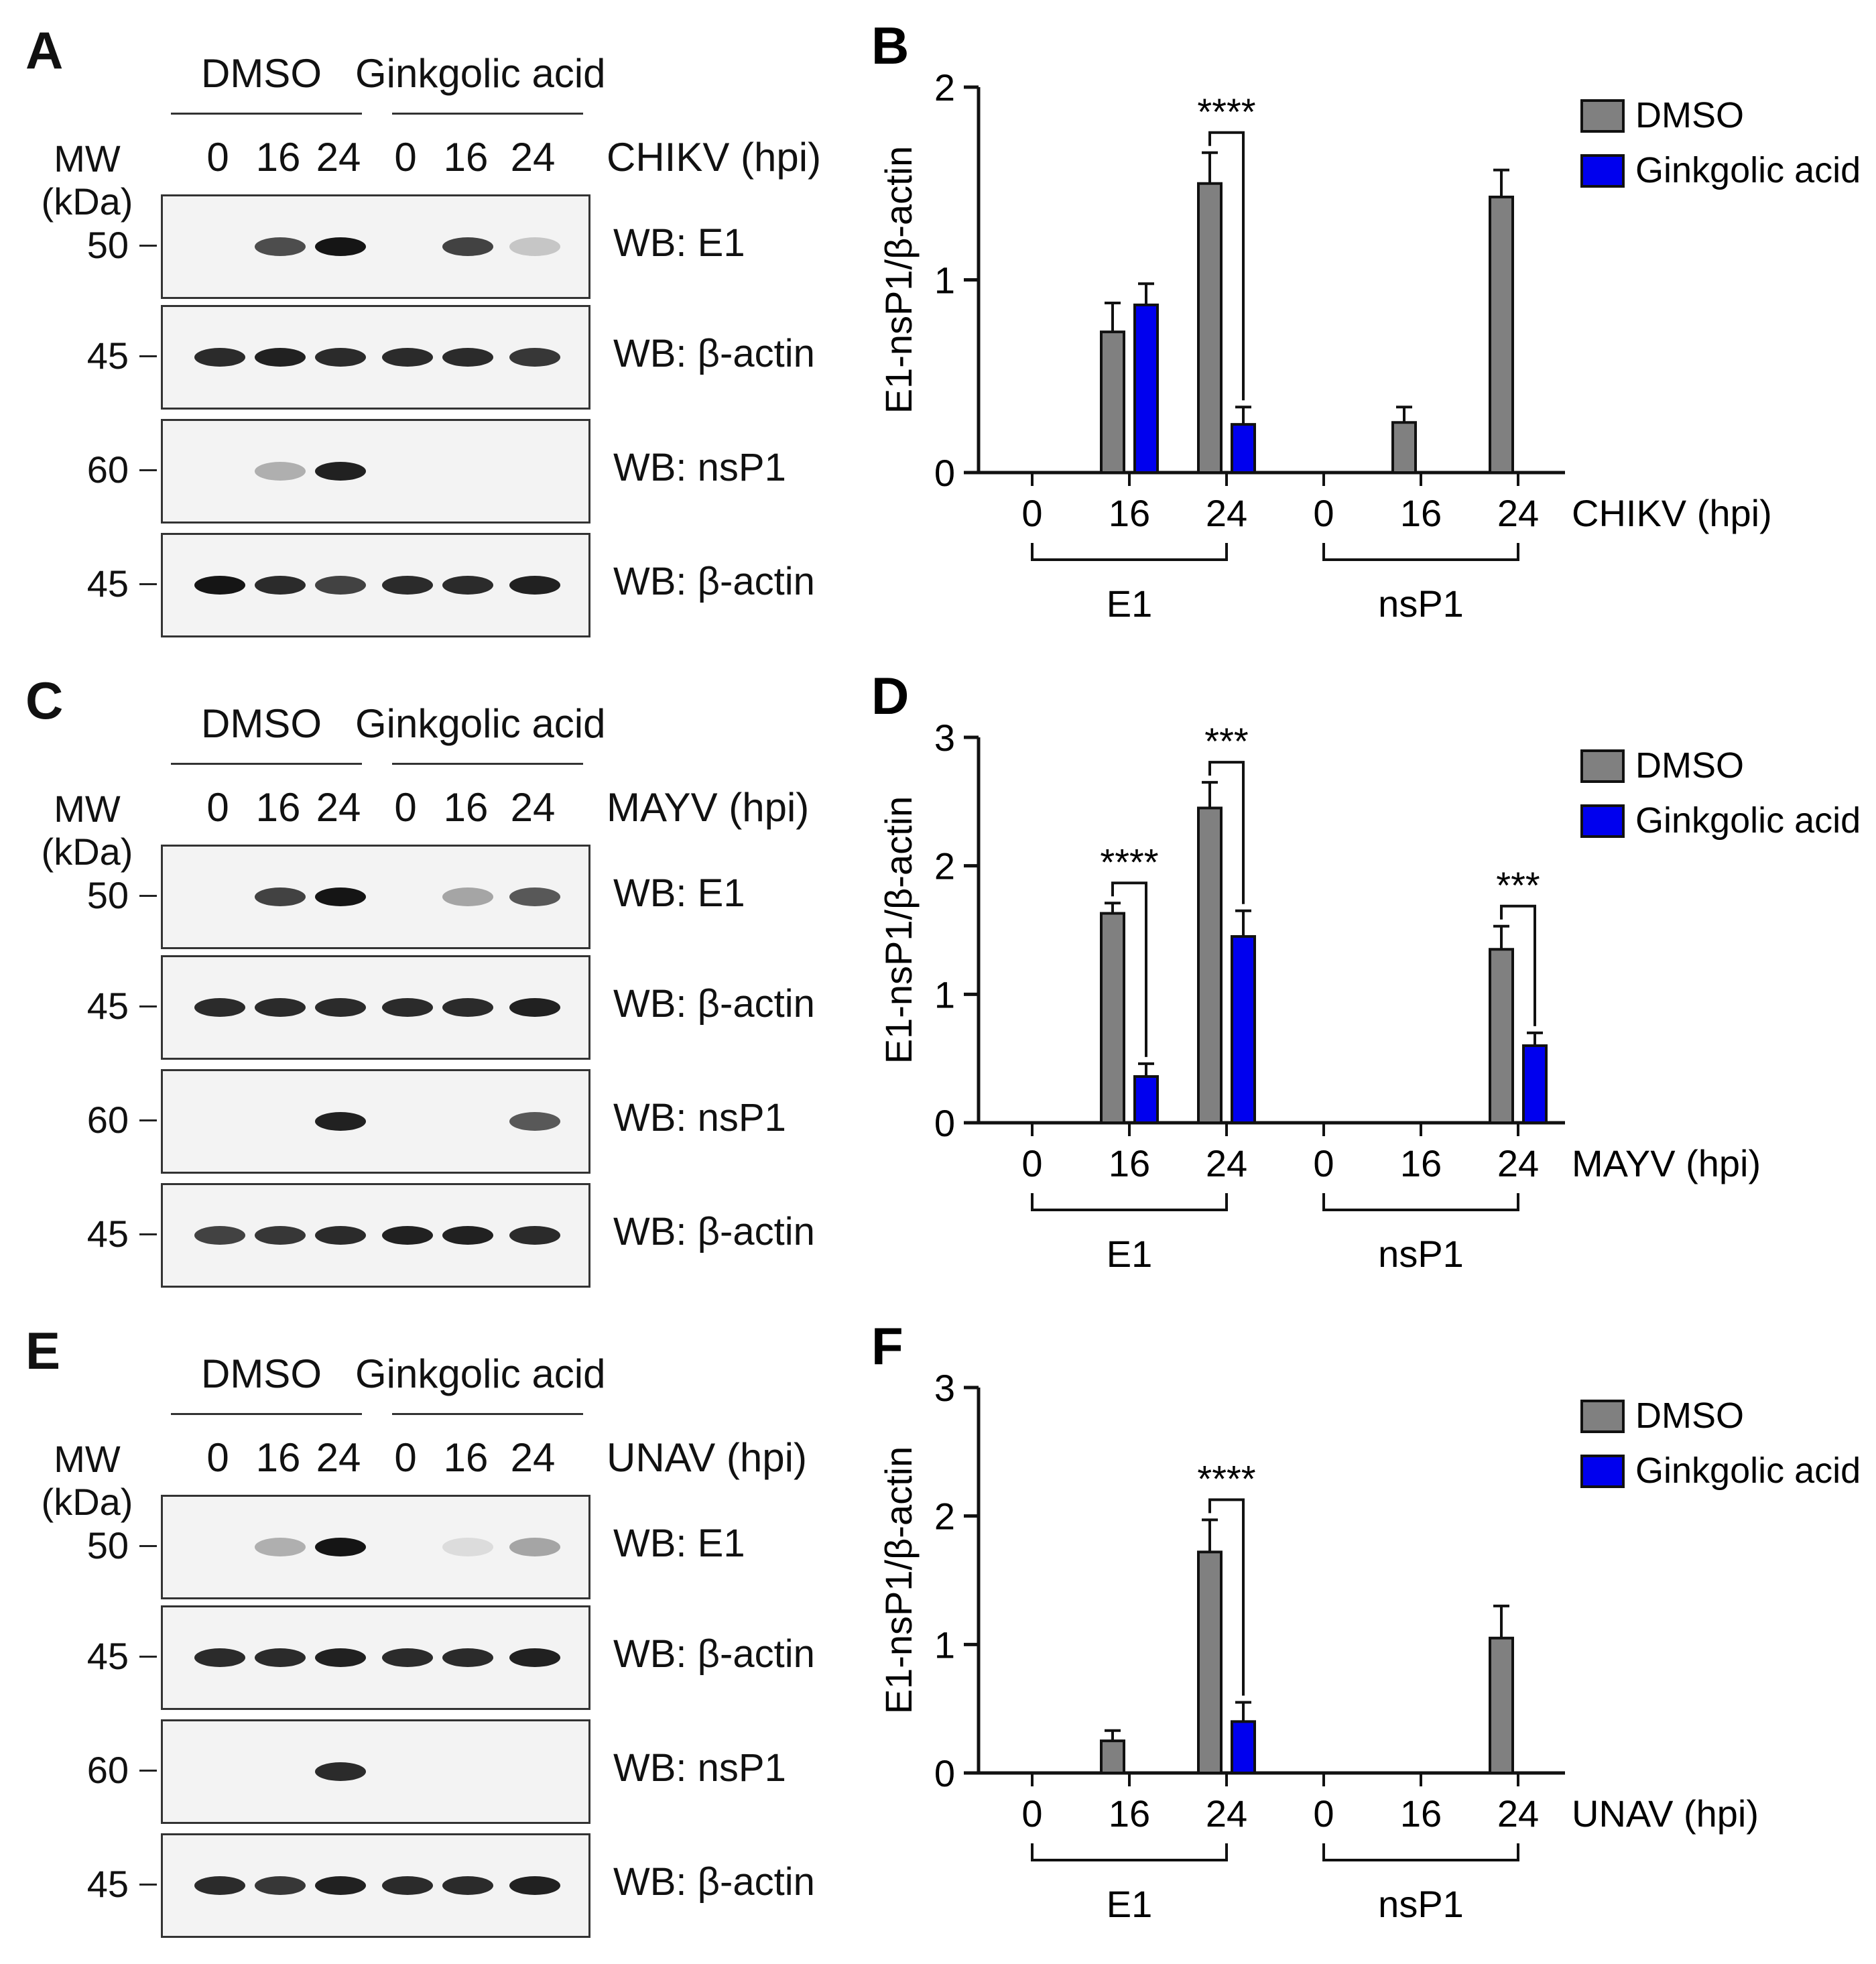 The width and height of the screenshot is (1876, 1964). Describe the element at coordinates (261, 73) in the screenshot. I see `treatment-label-dmso: DMSO` at that location.